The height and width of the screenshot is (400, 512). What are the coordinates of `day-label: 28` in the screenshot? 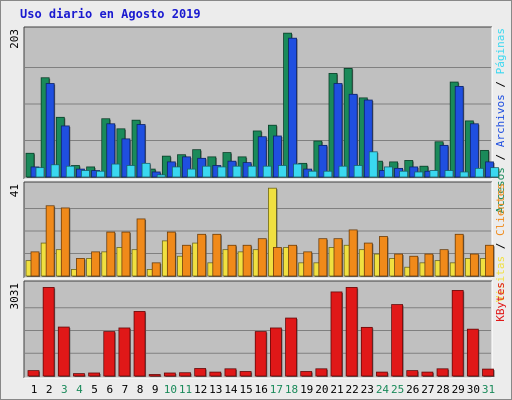 It's located at (442, 389).